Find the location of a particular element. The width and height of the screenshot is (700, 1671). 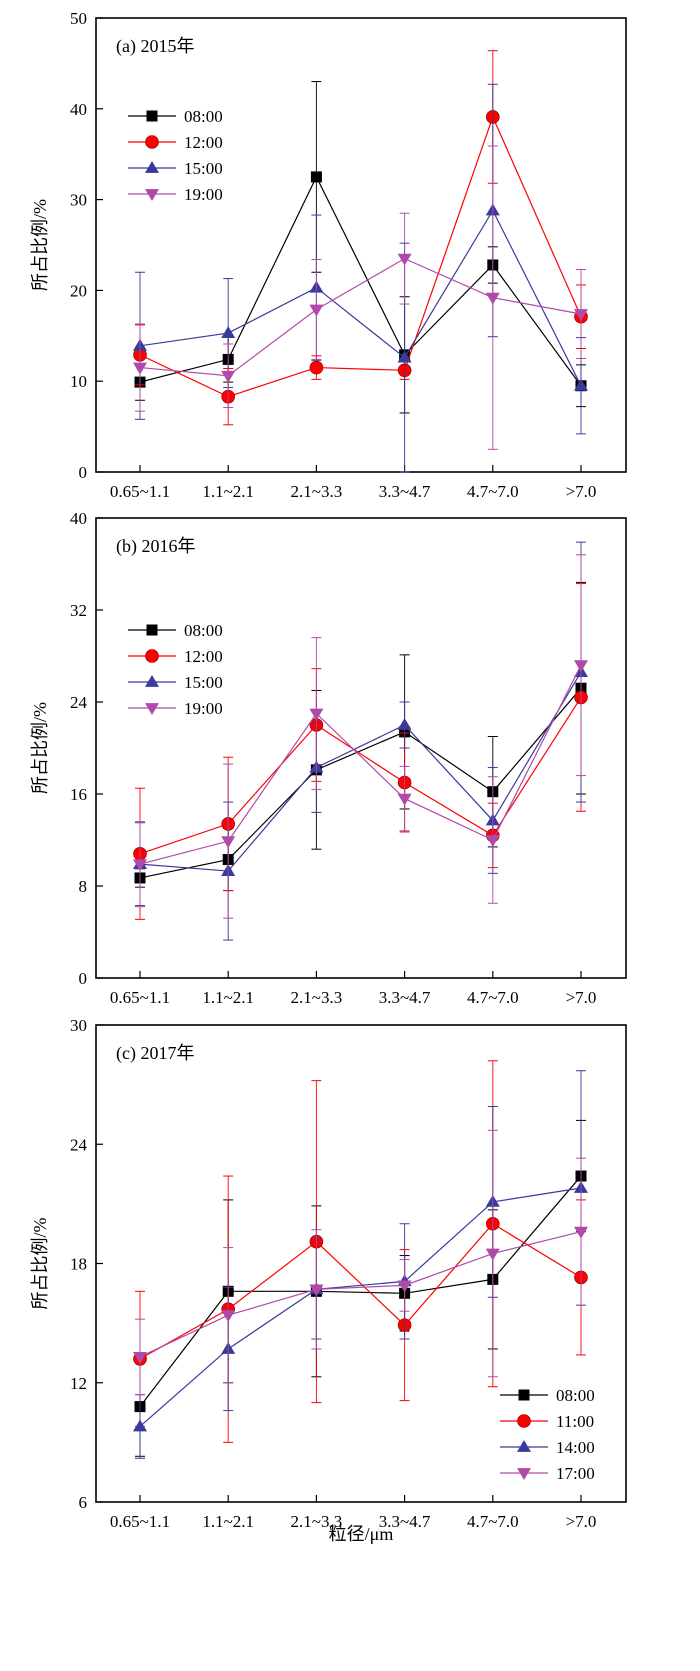

legend-label: 17:00 is located at coordinates (575, 1473).